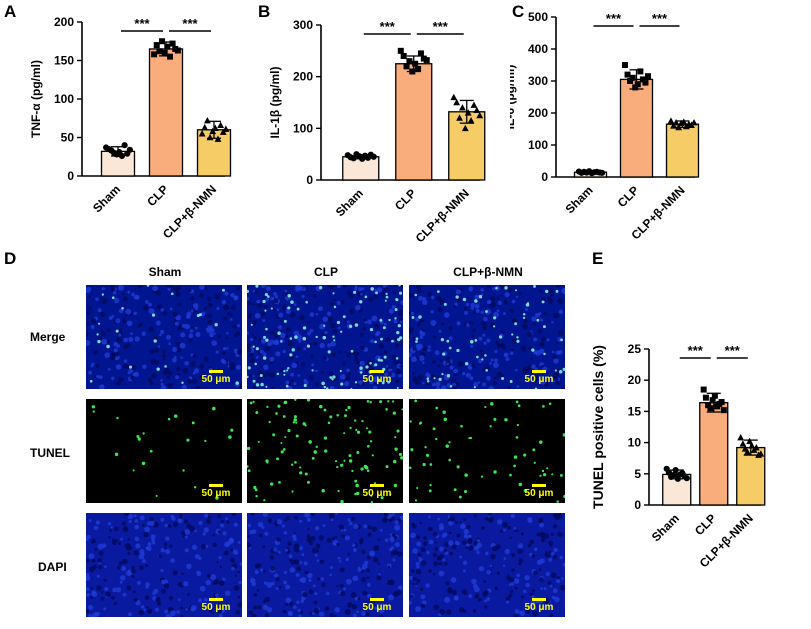 This screenshot has width=811, height=629. What do you see at coordinates (538, 81) in the screenshot?
I see `y-tick-label: 300` at bounding box center [538, 81].